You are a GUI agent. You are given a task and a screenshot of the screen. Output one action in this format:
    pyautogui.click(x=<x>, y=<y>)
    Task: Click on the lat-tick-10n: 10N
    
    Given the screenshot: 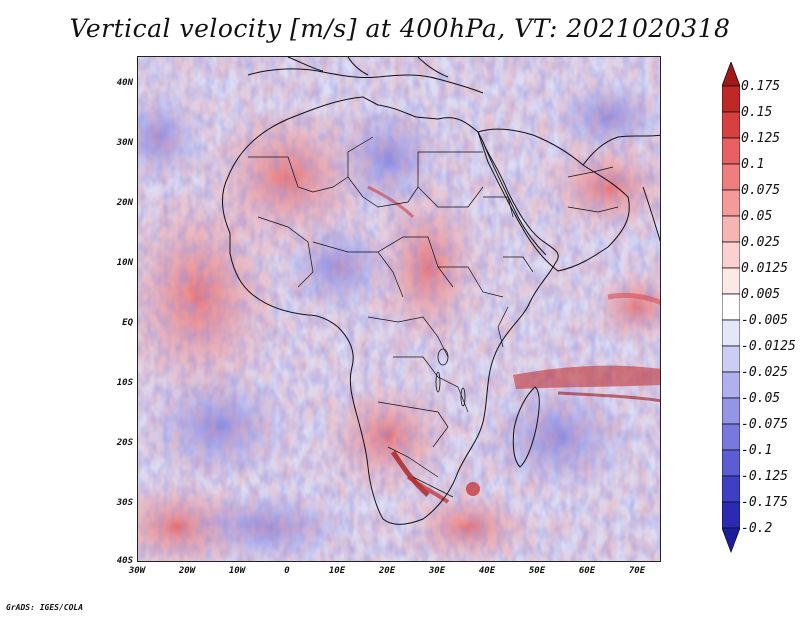 What is the action you would take?
    pyautogui.click(x=124, y=263)
    